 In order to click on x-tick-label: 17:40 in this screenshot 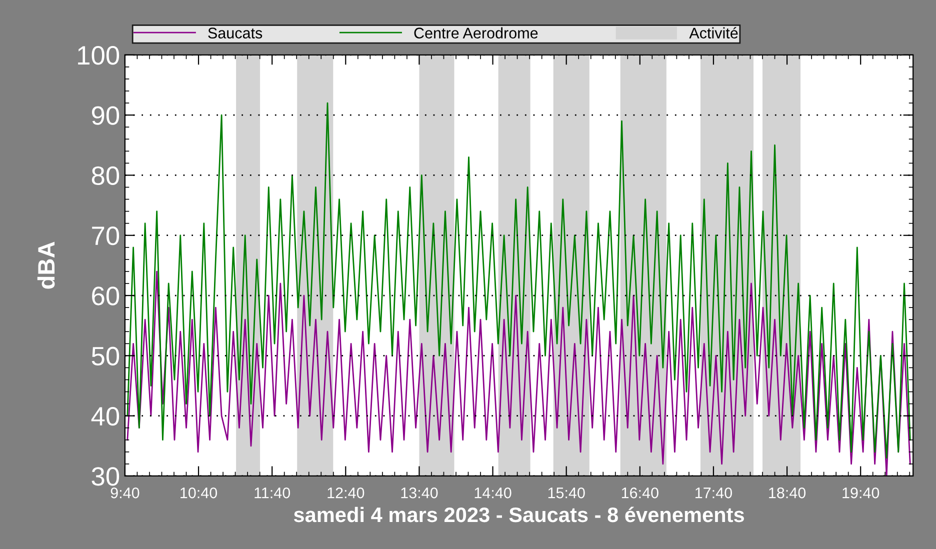, I will do `click(714, 493)`.